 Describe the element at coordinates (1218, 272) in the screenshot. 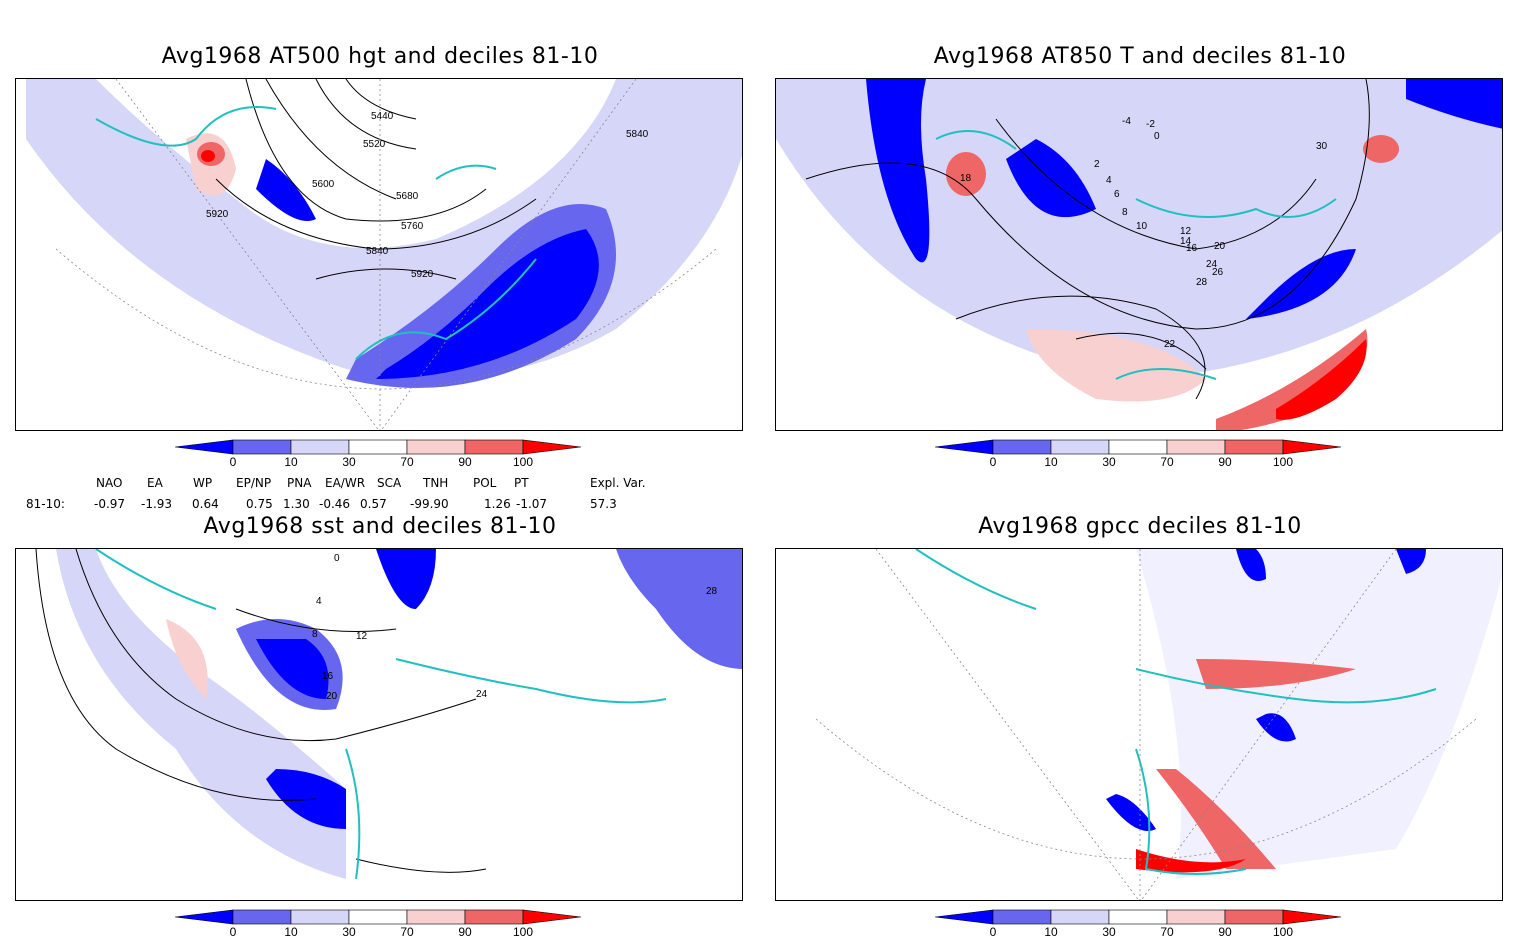

I see `contour-label: 26` at that location.